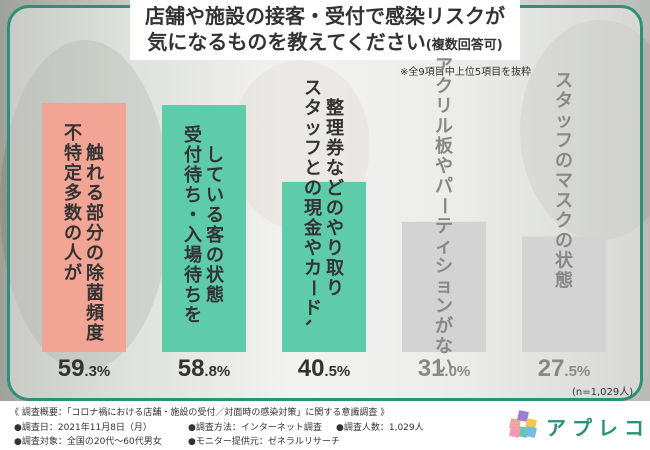 The image size is (650, 450). I want to click on category-label-char: 整, so click(334, 108).